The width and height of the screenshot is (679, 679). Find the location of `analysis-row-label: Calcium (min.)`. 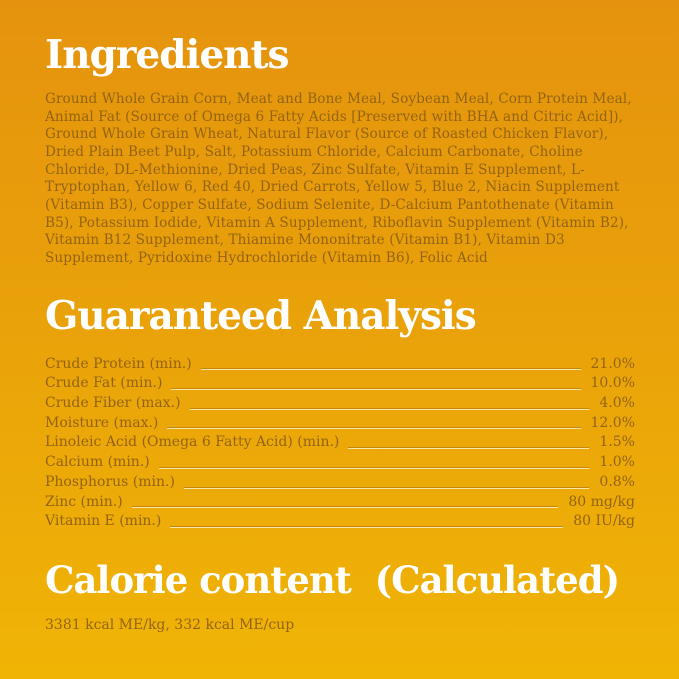

analysis-row-label: Calcium (min.) is located at coordinates (97, 462).